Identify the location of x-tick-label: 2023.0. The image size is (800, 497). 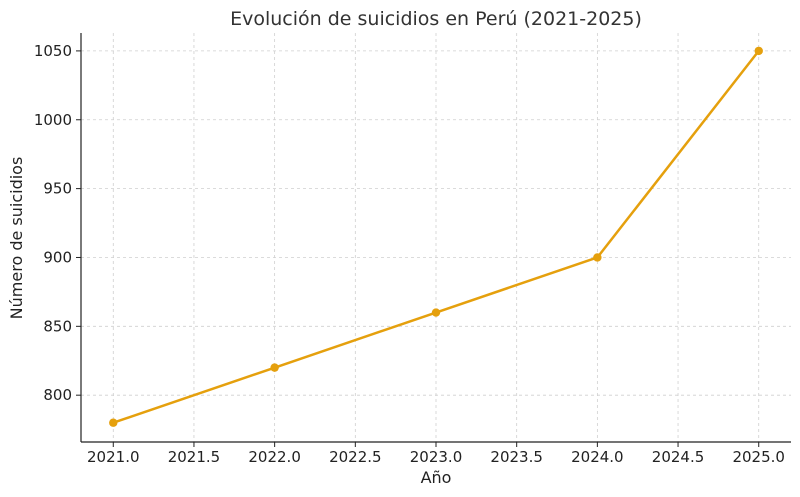
(436, 457).